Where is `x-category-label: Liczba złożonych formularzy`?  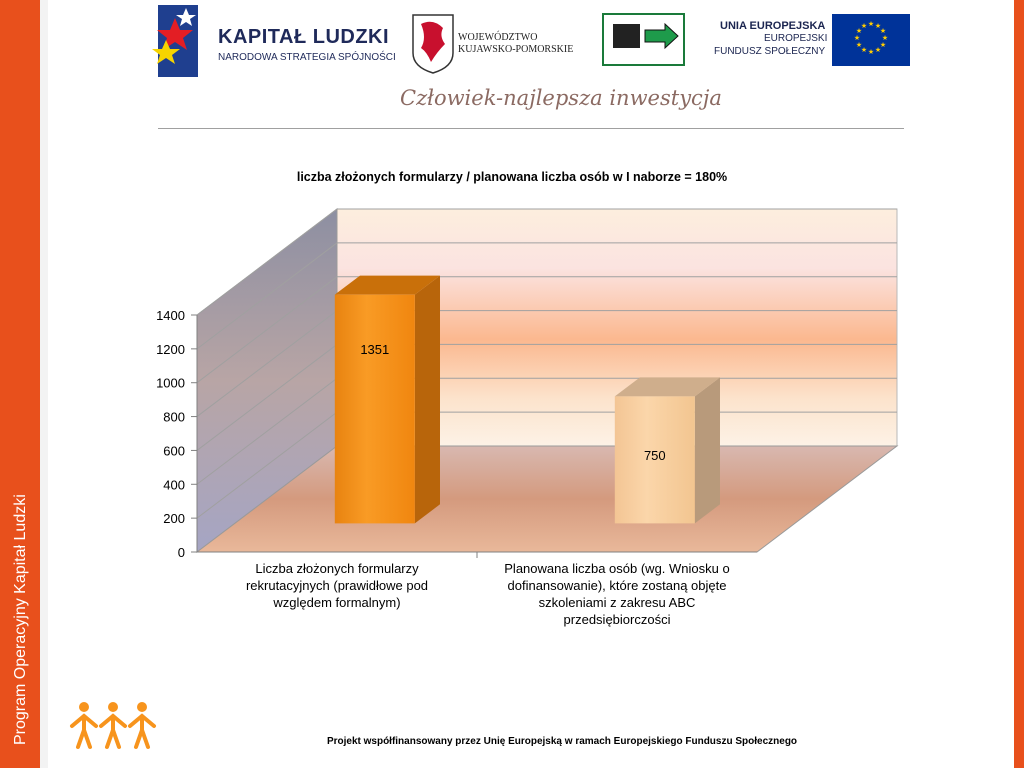
x-category-label: Liczba złożonych formularzy is located at coordinates (337, 568).